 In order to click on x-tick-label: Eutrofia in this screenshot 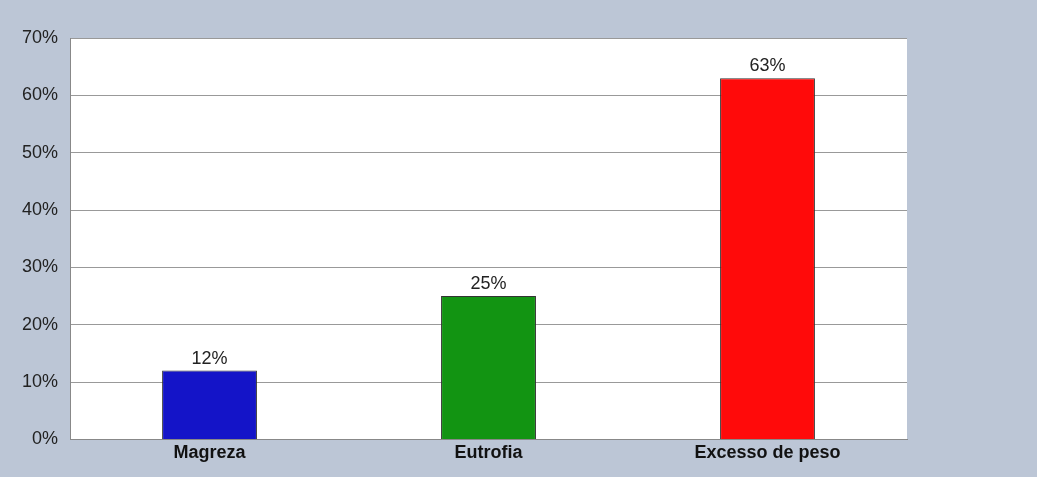, I will do `click(489, 452)`.